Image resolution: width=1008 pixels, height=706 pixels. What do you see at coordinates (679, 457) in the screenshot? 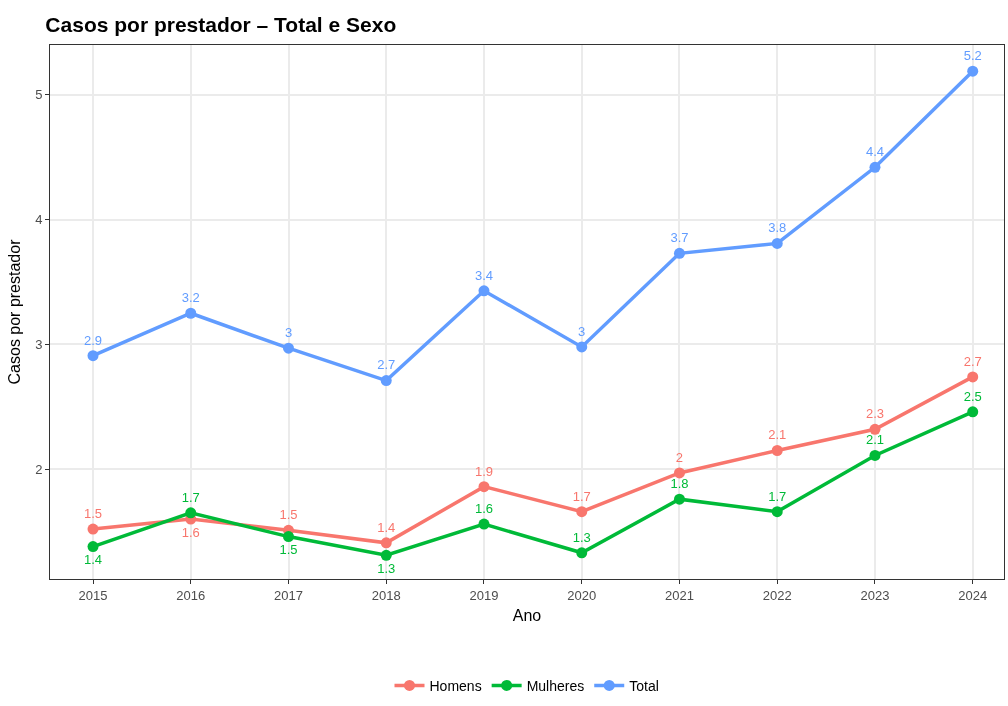
I see `data-label: 2` at bounding box center [679, 457].